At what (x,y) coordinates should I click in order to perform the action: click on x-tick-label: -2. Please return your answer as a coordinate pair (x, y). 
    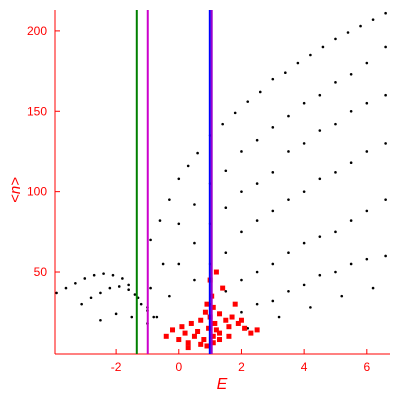
    Looking at the image, I should click on (116, 367).